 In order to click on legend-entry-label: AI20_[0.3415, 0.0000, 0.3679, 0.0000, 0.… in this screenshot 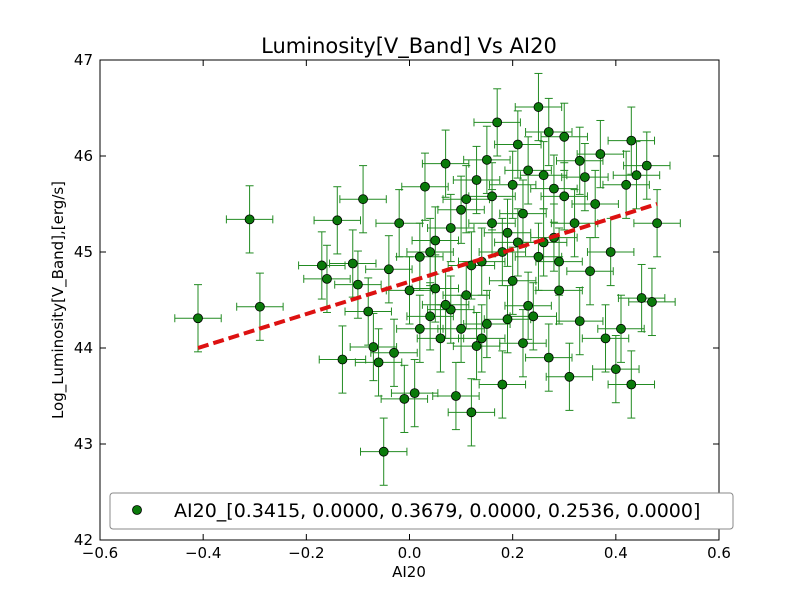, I will do `click(437, 511)`.